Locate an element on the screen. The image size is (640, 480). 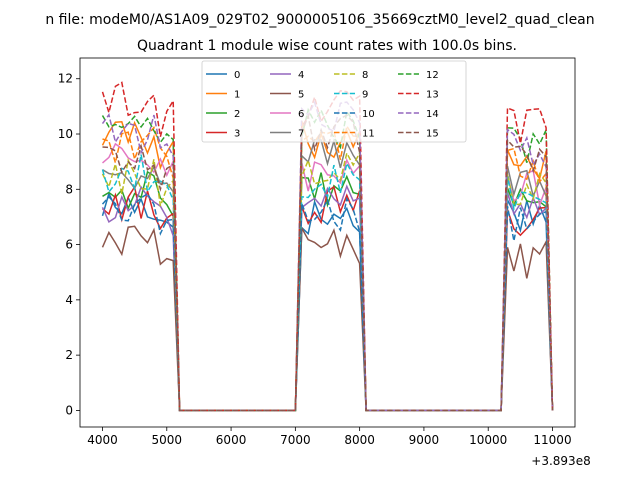
x-tick-label: 5000 is located at coordinates (167, 440).